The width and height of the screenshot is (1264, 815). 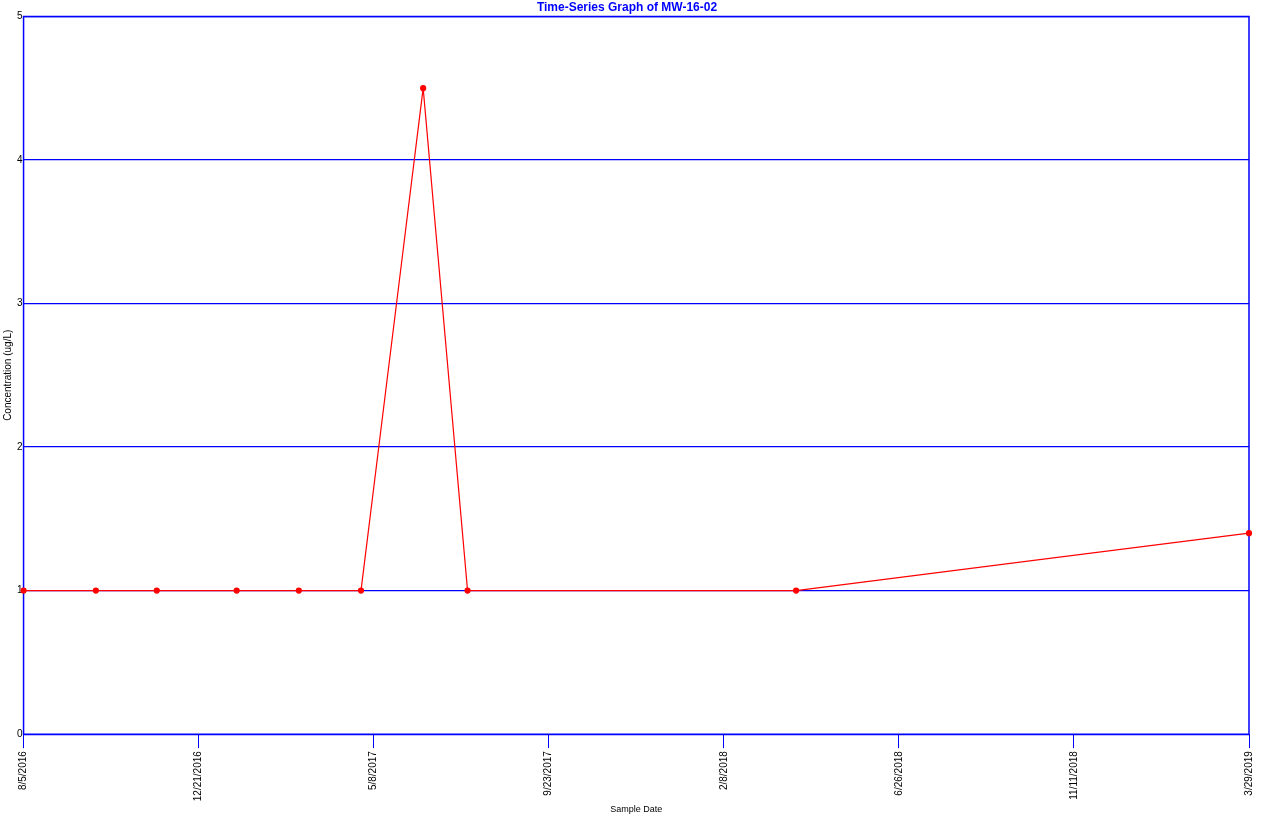 I want to click on y-tick-label: 2, so click(x=20, y=446).